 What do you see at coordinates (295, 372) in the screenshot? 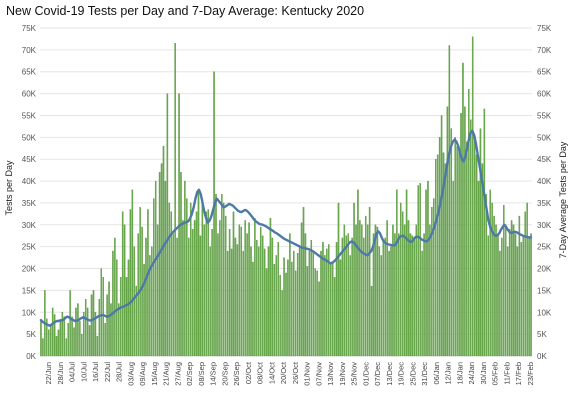
I see `x-tick-label: 26/Oct` at bounding box center [295, 372].